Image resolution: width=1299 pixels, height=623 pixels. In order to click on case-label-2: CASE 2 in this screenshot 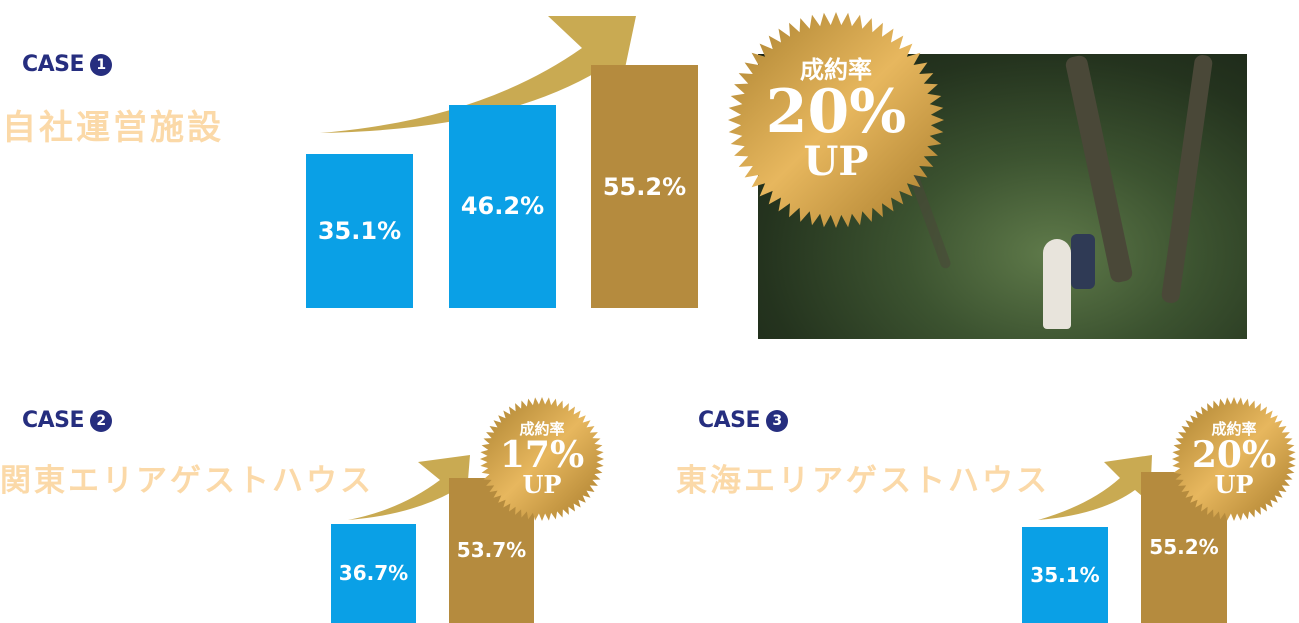, I will do `click(67, 420)`.